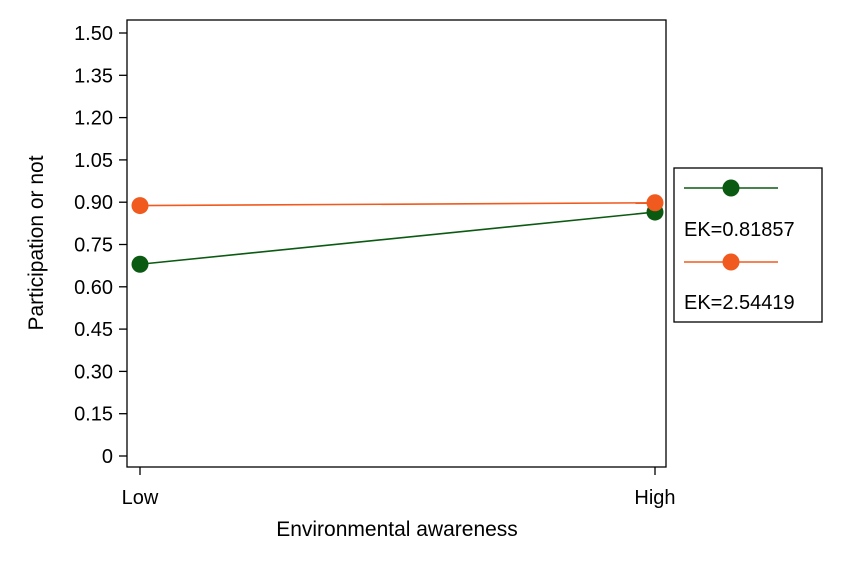 The width and height of the screenshot is (850, 566). I want to click on legend-box, so click(748, 245).